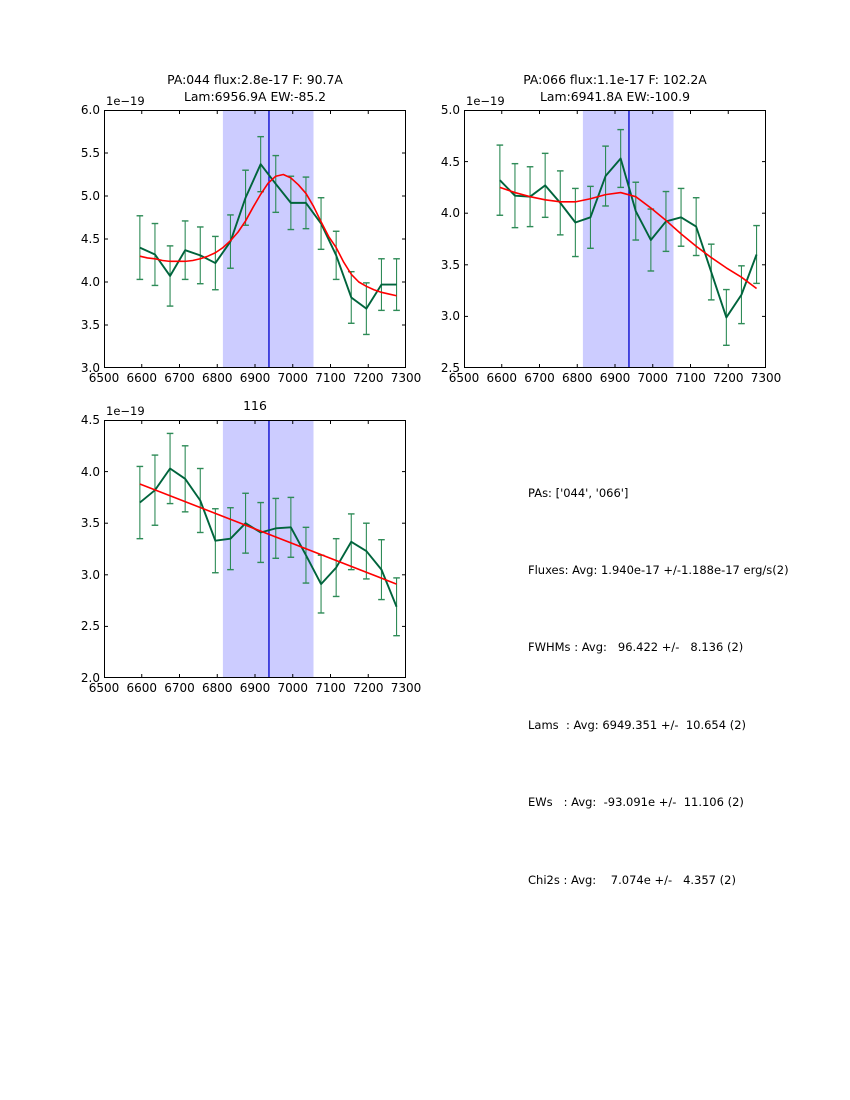 This screenshot has height=1100, width=850. I want to click on stats-line-fwhms: FWHMs : Avg: 96.422 +/- 8.136 (2), so click(636, 647).